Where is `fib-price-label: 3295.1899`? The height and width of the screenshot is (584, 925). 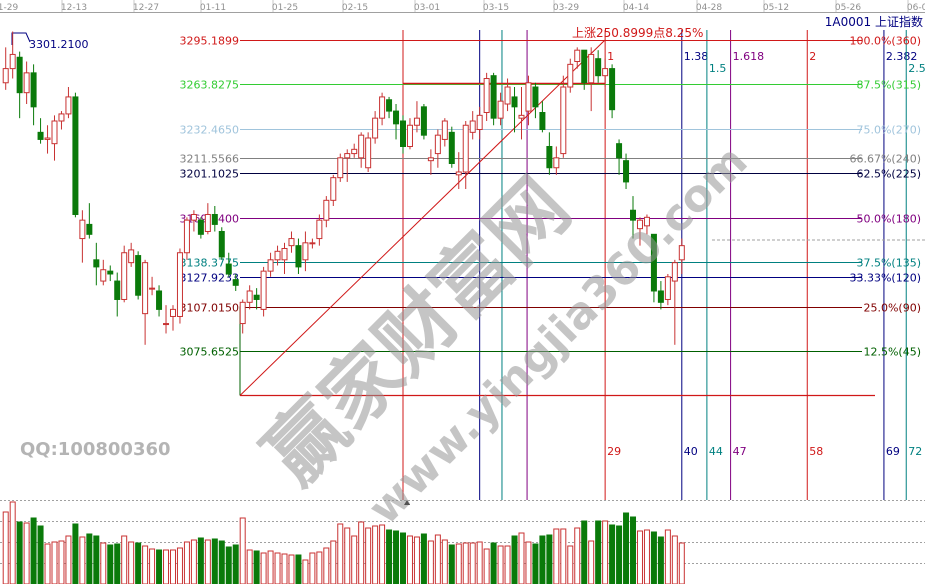 fib-price-label: 3295.1899 is located at coordinates (210, 41).